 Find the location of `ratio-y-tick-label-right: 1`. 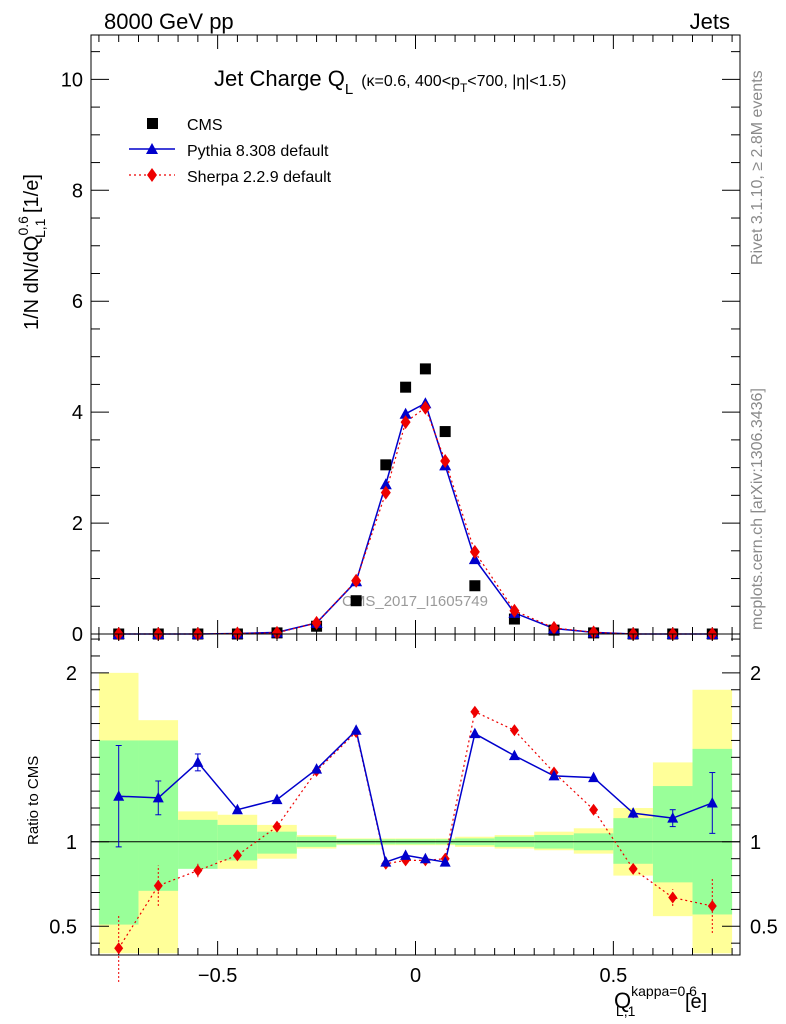

ratio-y-tick-label-right: 1 is located at coordinates (755, 843).